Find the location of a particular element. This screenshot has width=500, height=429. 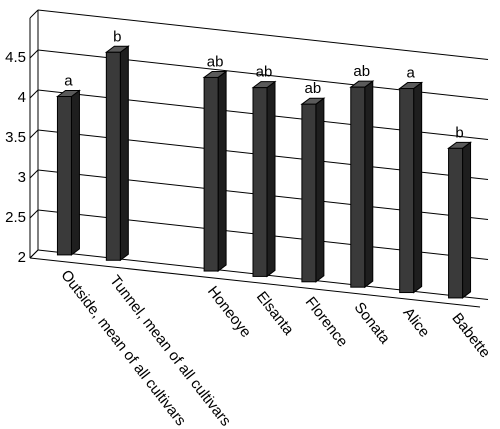

y-tick-label: 2 is located at coordinates (22, 257).